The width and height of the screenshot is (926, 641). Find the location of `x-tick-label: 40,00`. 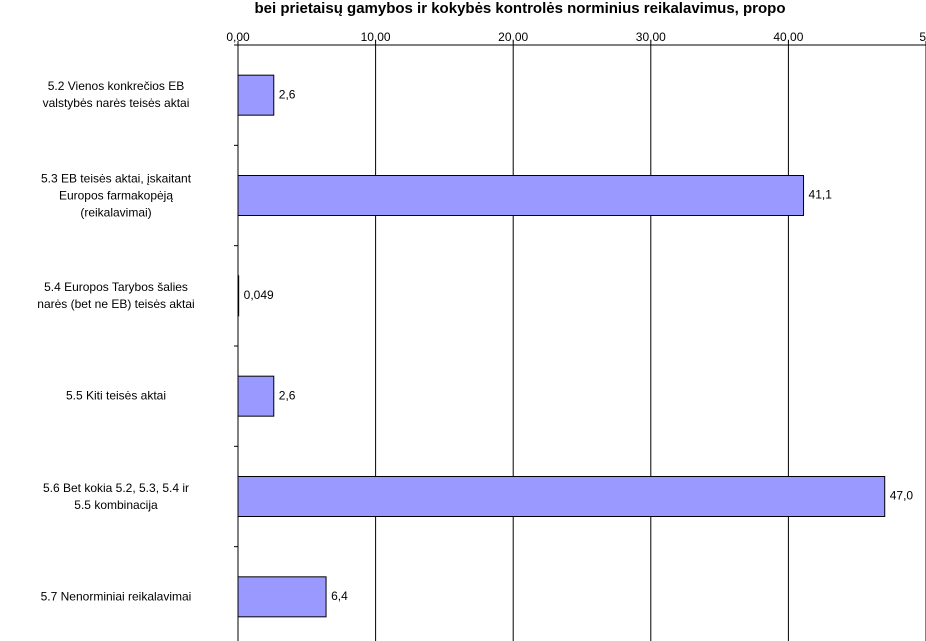

x-tick-label: 40,00 is located at coordinates (788, 37).